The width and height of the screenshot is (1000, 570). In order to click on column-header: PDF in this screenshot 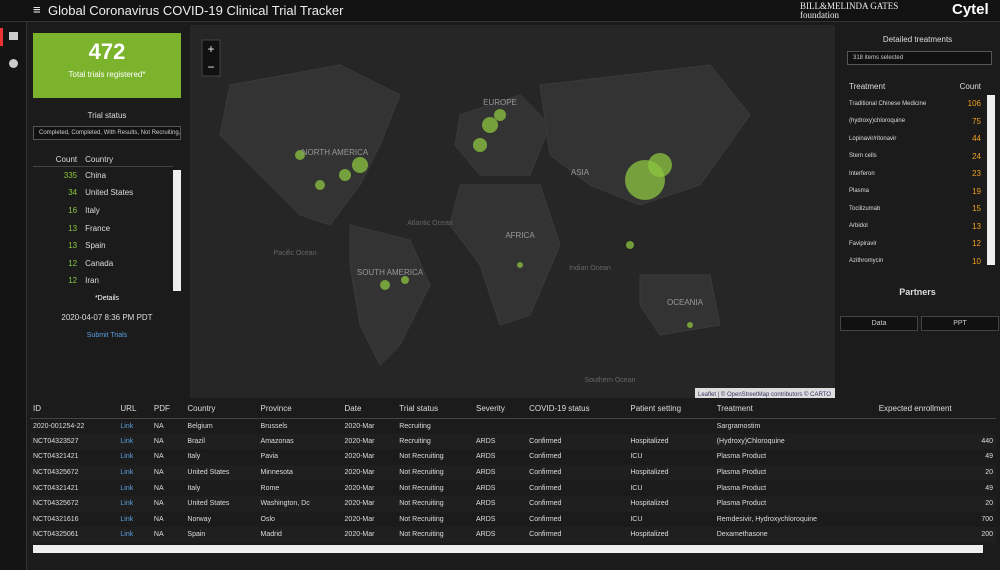, I will do `click(167, 409)`.